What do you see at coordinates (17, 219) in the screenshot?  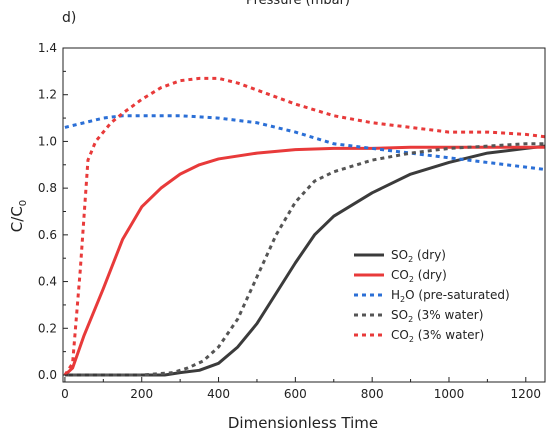 I see `y-axis-label-main: C/C` at bounding box center [17, 219].